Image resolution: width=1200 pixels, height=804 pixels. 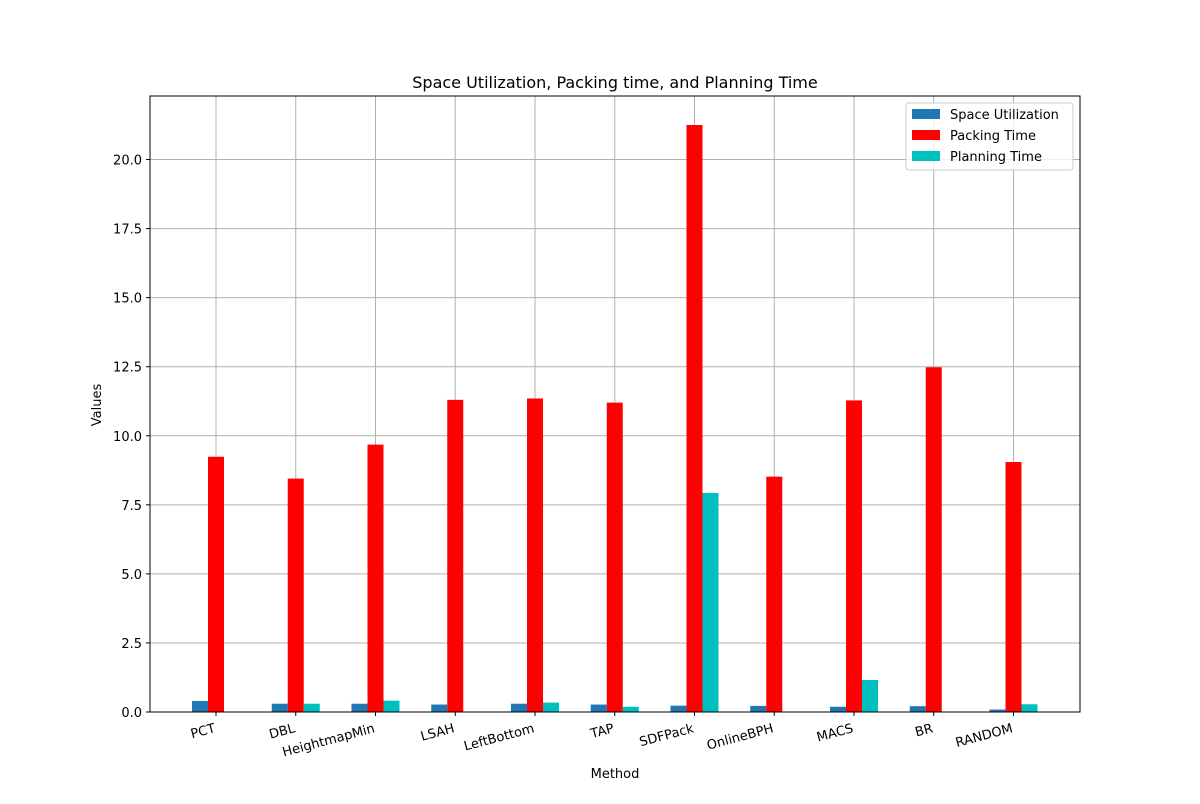 I want to click on y-tick-label: 10.0, so click(x=127, y=437).